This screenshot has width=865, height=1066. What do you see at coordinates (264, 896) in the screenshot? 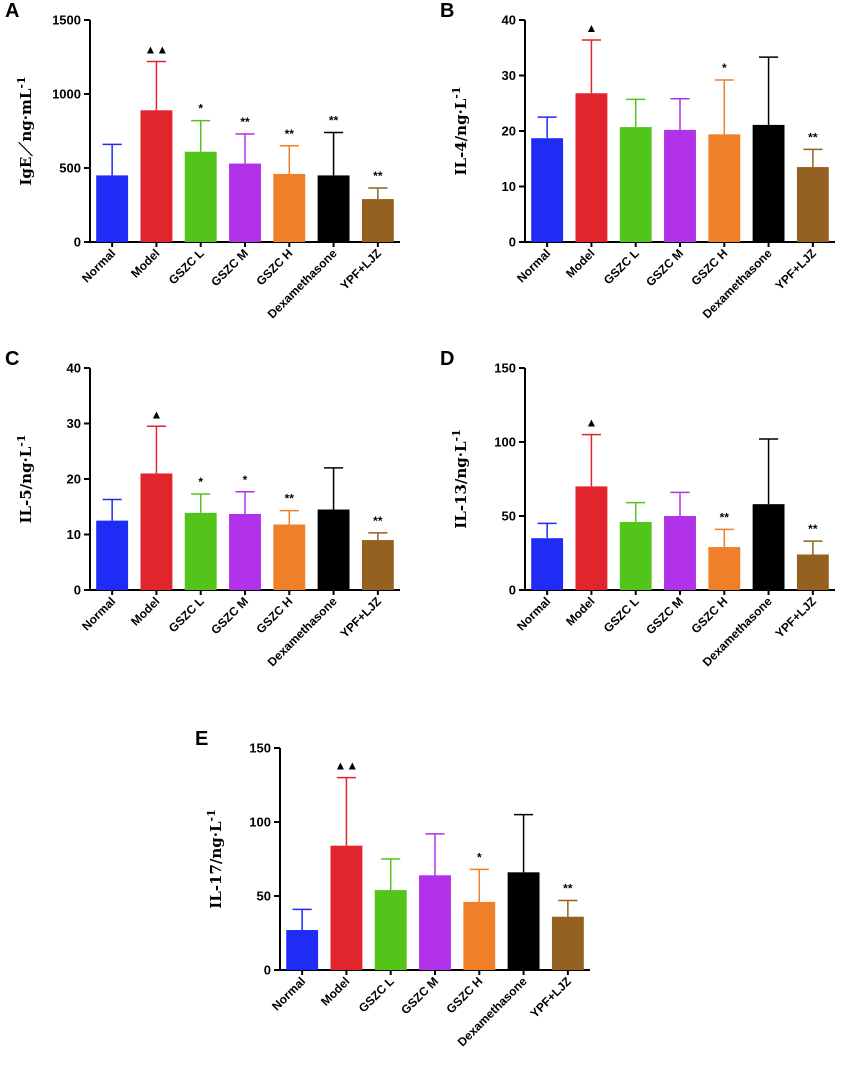
I see `y-tick-label: 50` at bounding box center [264, 896].